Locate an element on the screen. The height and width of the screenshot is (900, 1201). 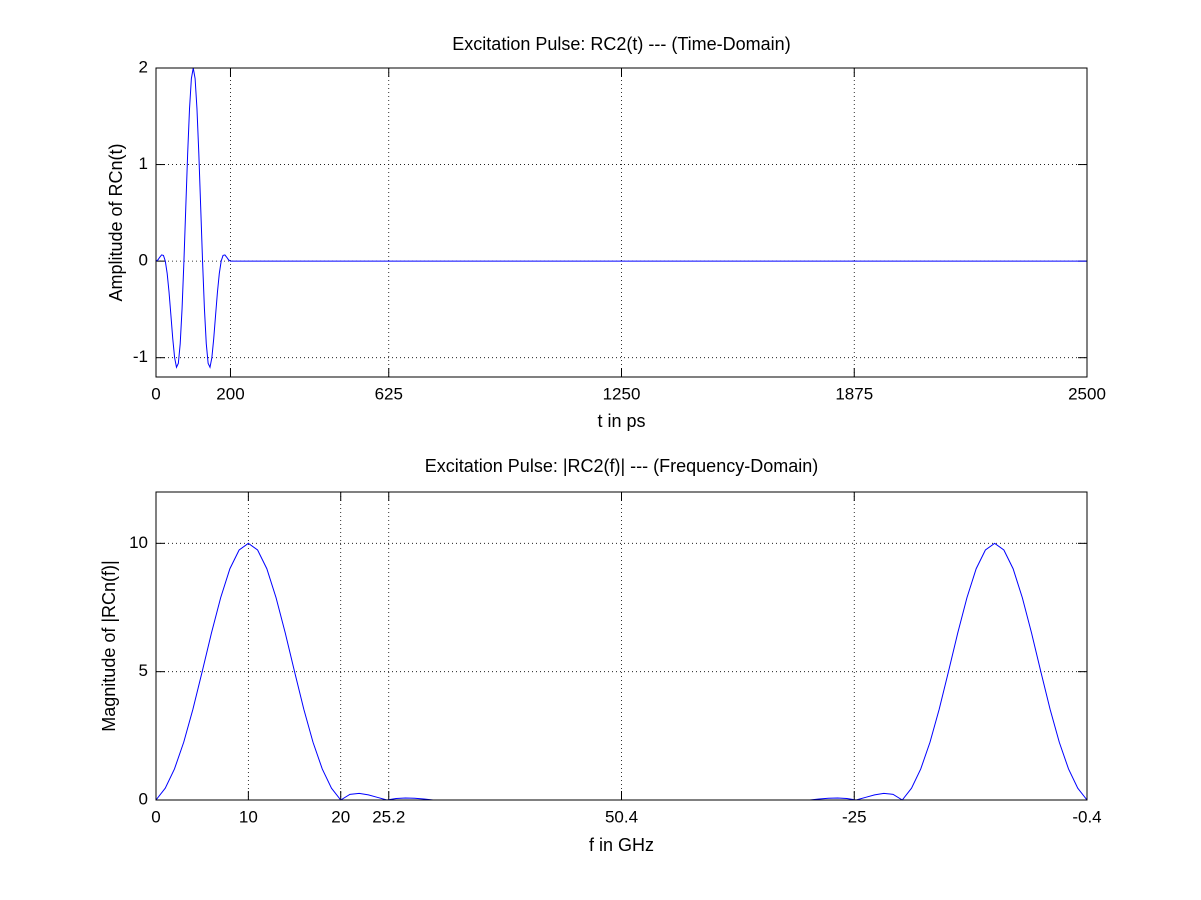
x-tick-label: 25.2 is located at coordinates (388, 816).